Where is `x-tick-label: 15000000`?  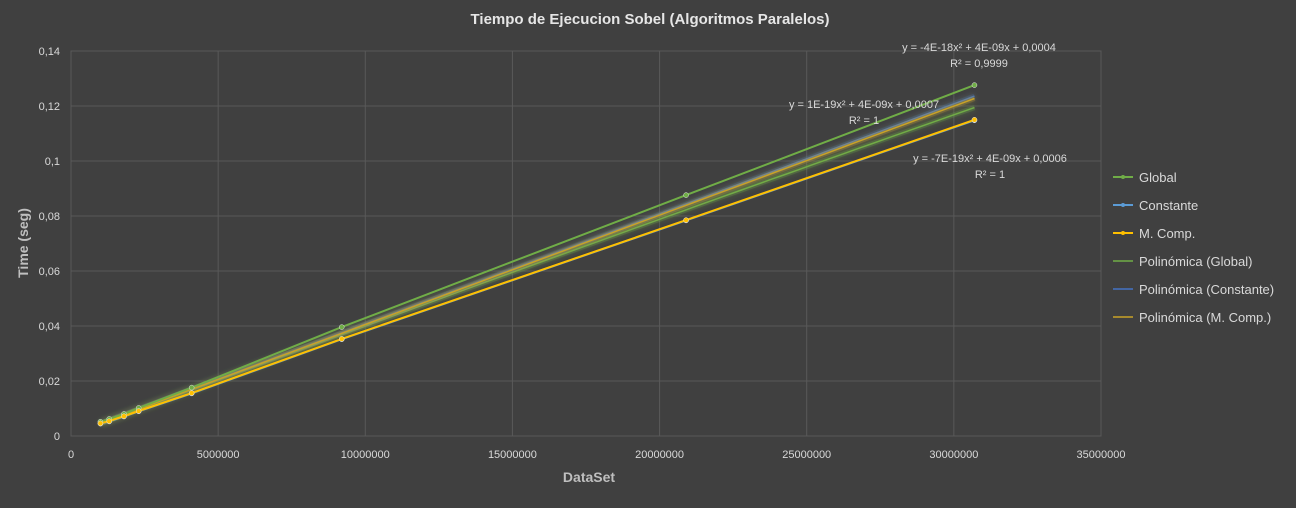 x-tick-label: 15000000 is located at coordinates (512, 455).